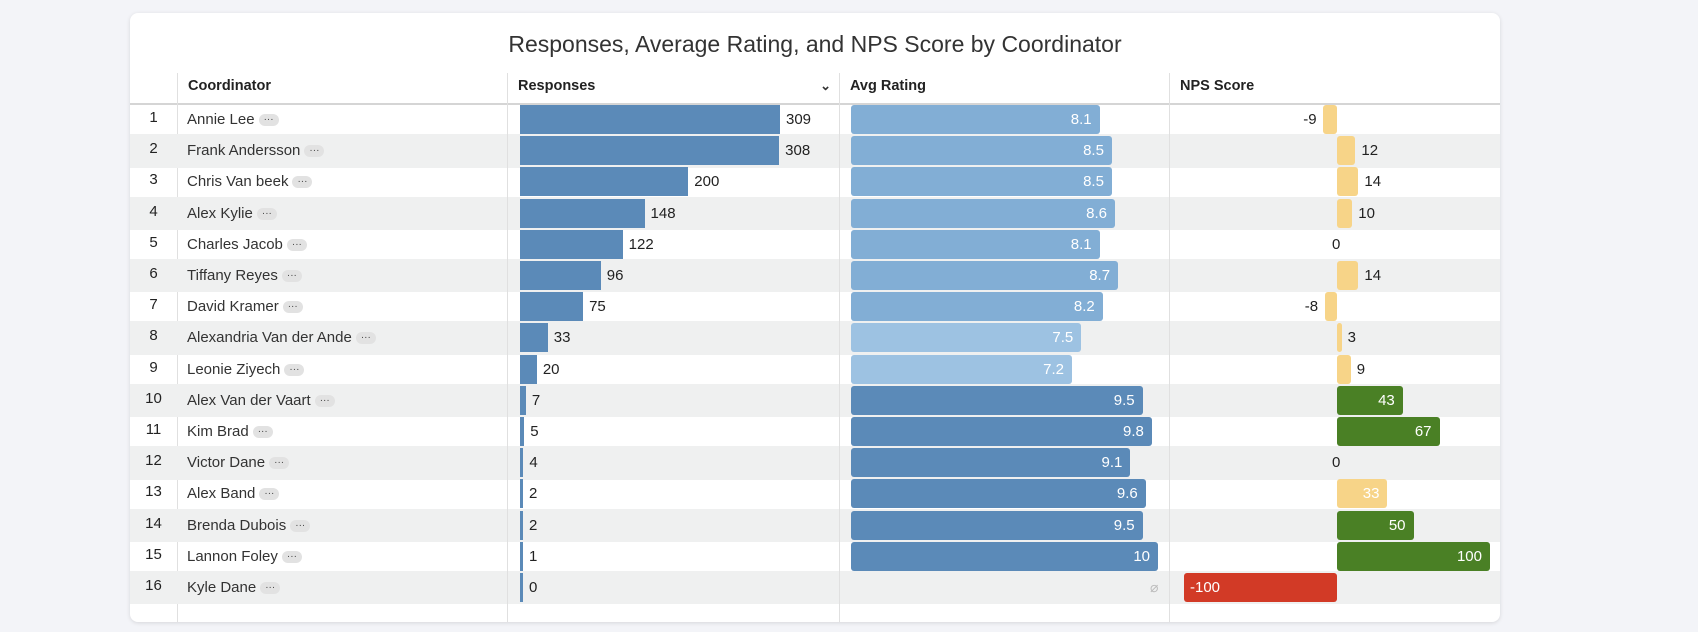 This screenshot has height=632, width=1698. Describe the element at coordinates (815, 338) in the screenshot. I see `table-row: 8 Alexandria Van der Ande ··· 33 7.5 3` at that location.